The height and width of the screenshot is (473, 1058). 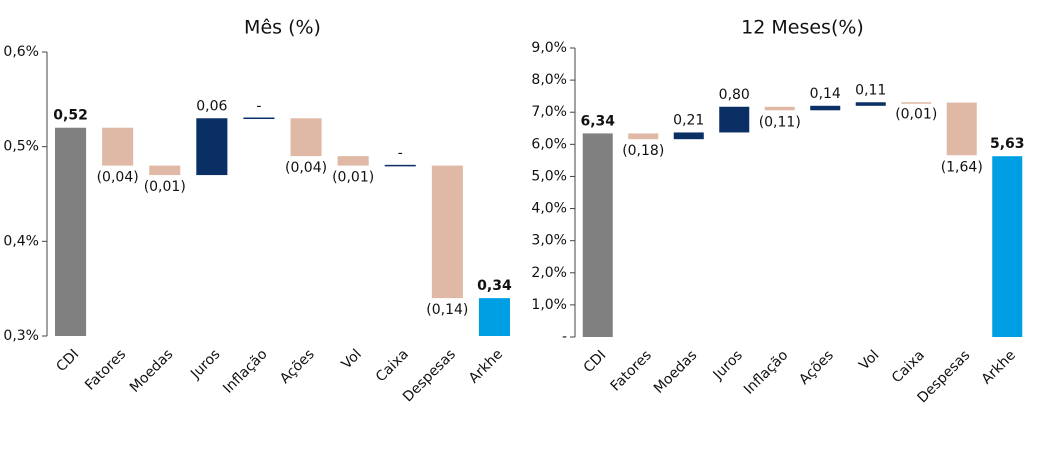 What do you see at coordinates (549, 305) in the screenshot?
I see `y-tick-label: 1,0%` at bounding box center [549, 305].